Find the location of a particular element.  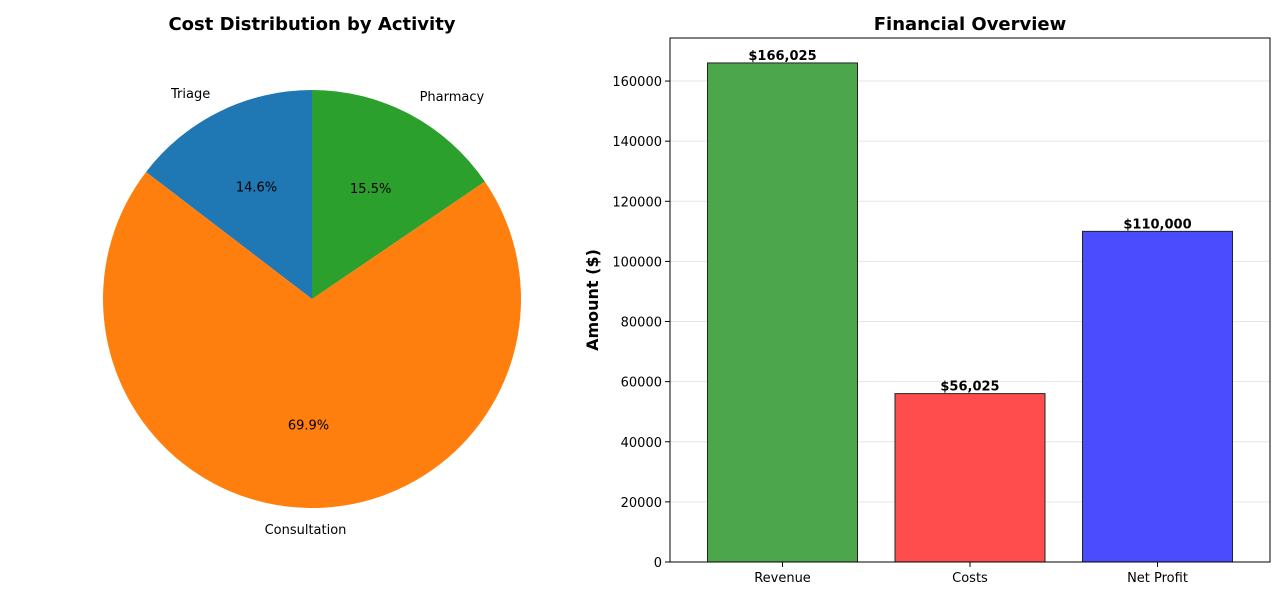

bar-y-tick-label: 80000 is located at coordinates (641, 323).